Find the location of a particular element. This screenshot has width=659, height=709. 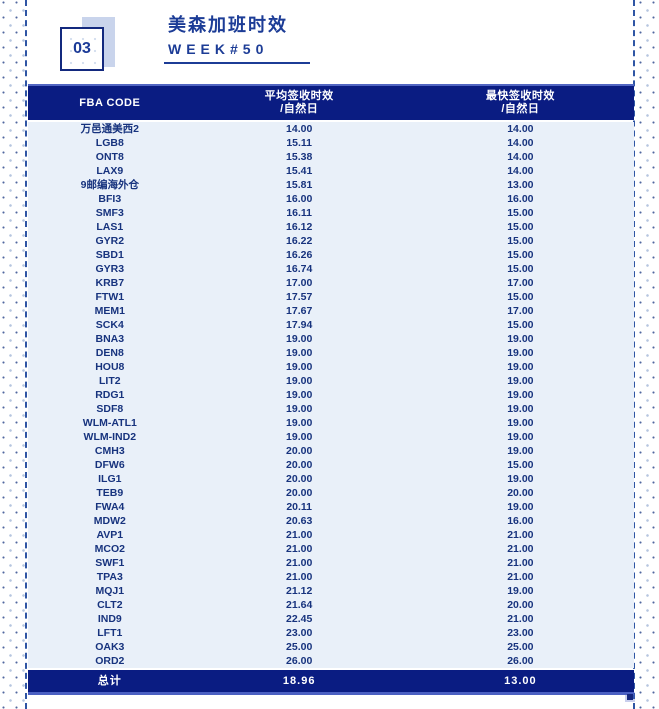

table-row: LGB8 15.11 14.00 is located at coordinates (331, 143).